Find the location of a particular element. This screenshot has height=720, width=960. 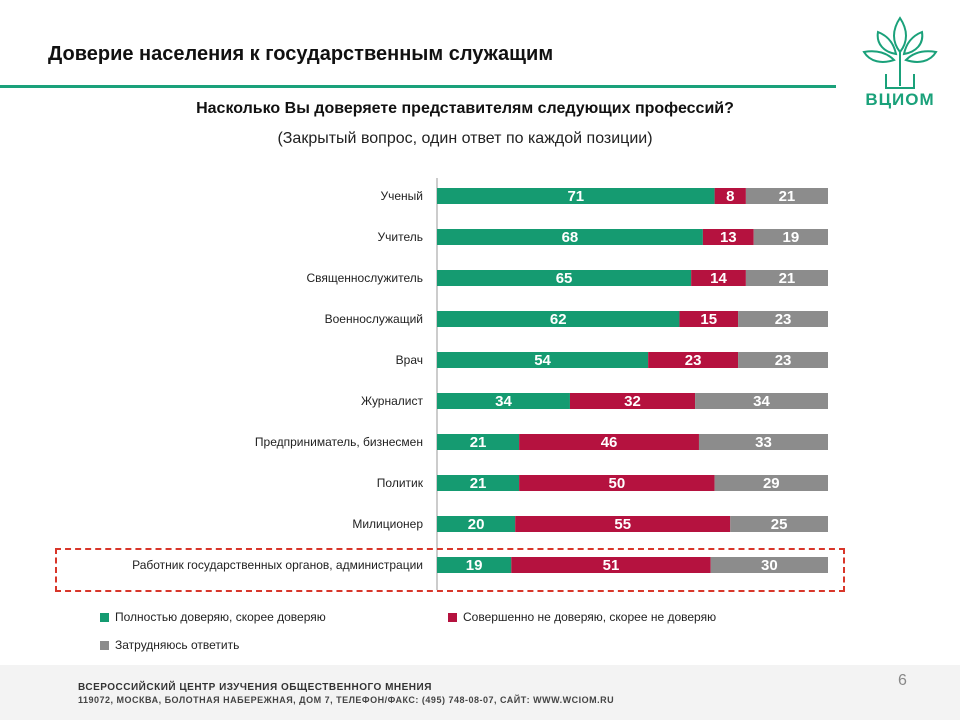

data-label-trust: 62 is located at coordinates (558, 319).